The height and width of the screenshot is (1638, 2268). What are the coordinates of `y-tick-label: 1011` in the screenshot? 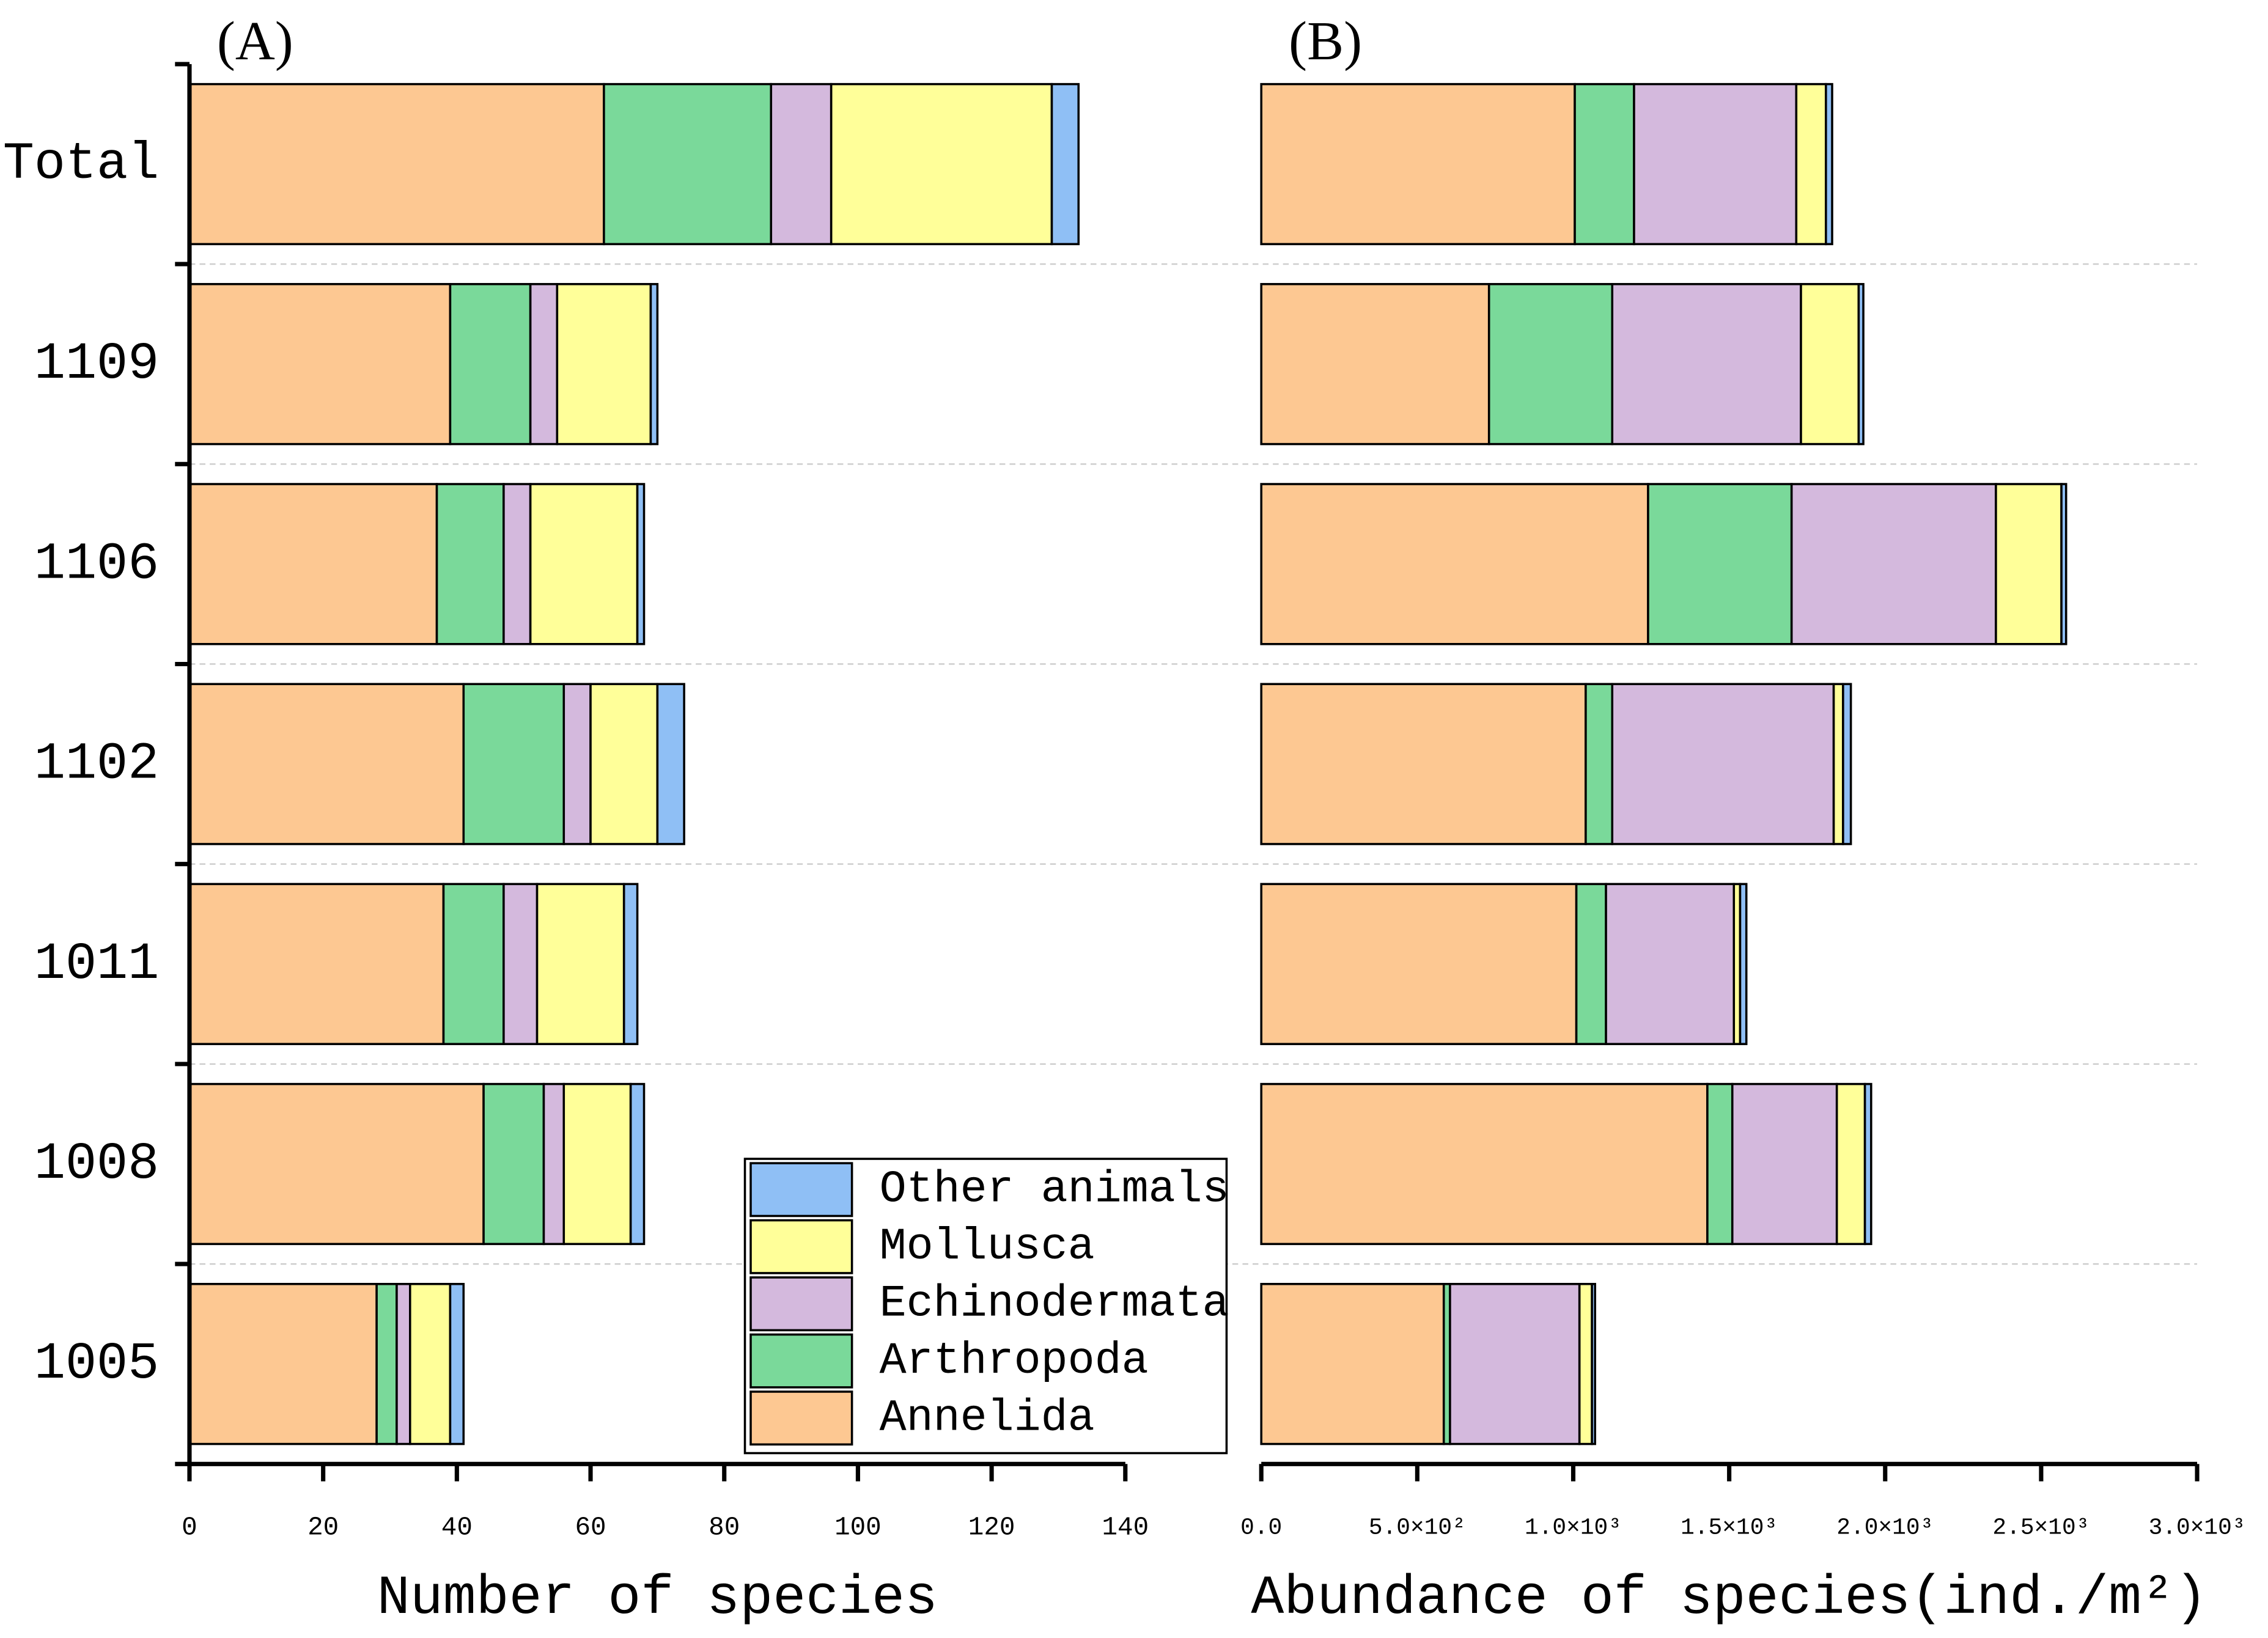 It's located at (96, 964).